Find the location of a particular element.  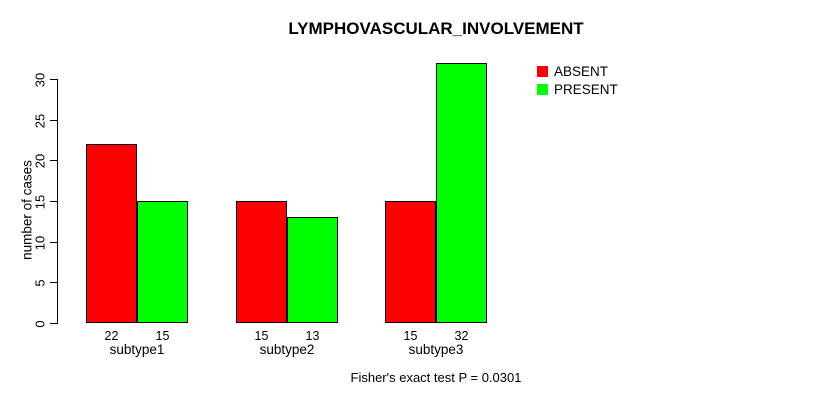

y-tick-label: 10 is located at coordinates (40, 243).